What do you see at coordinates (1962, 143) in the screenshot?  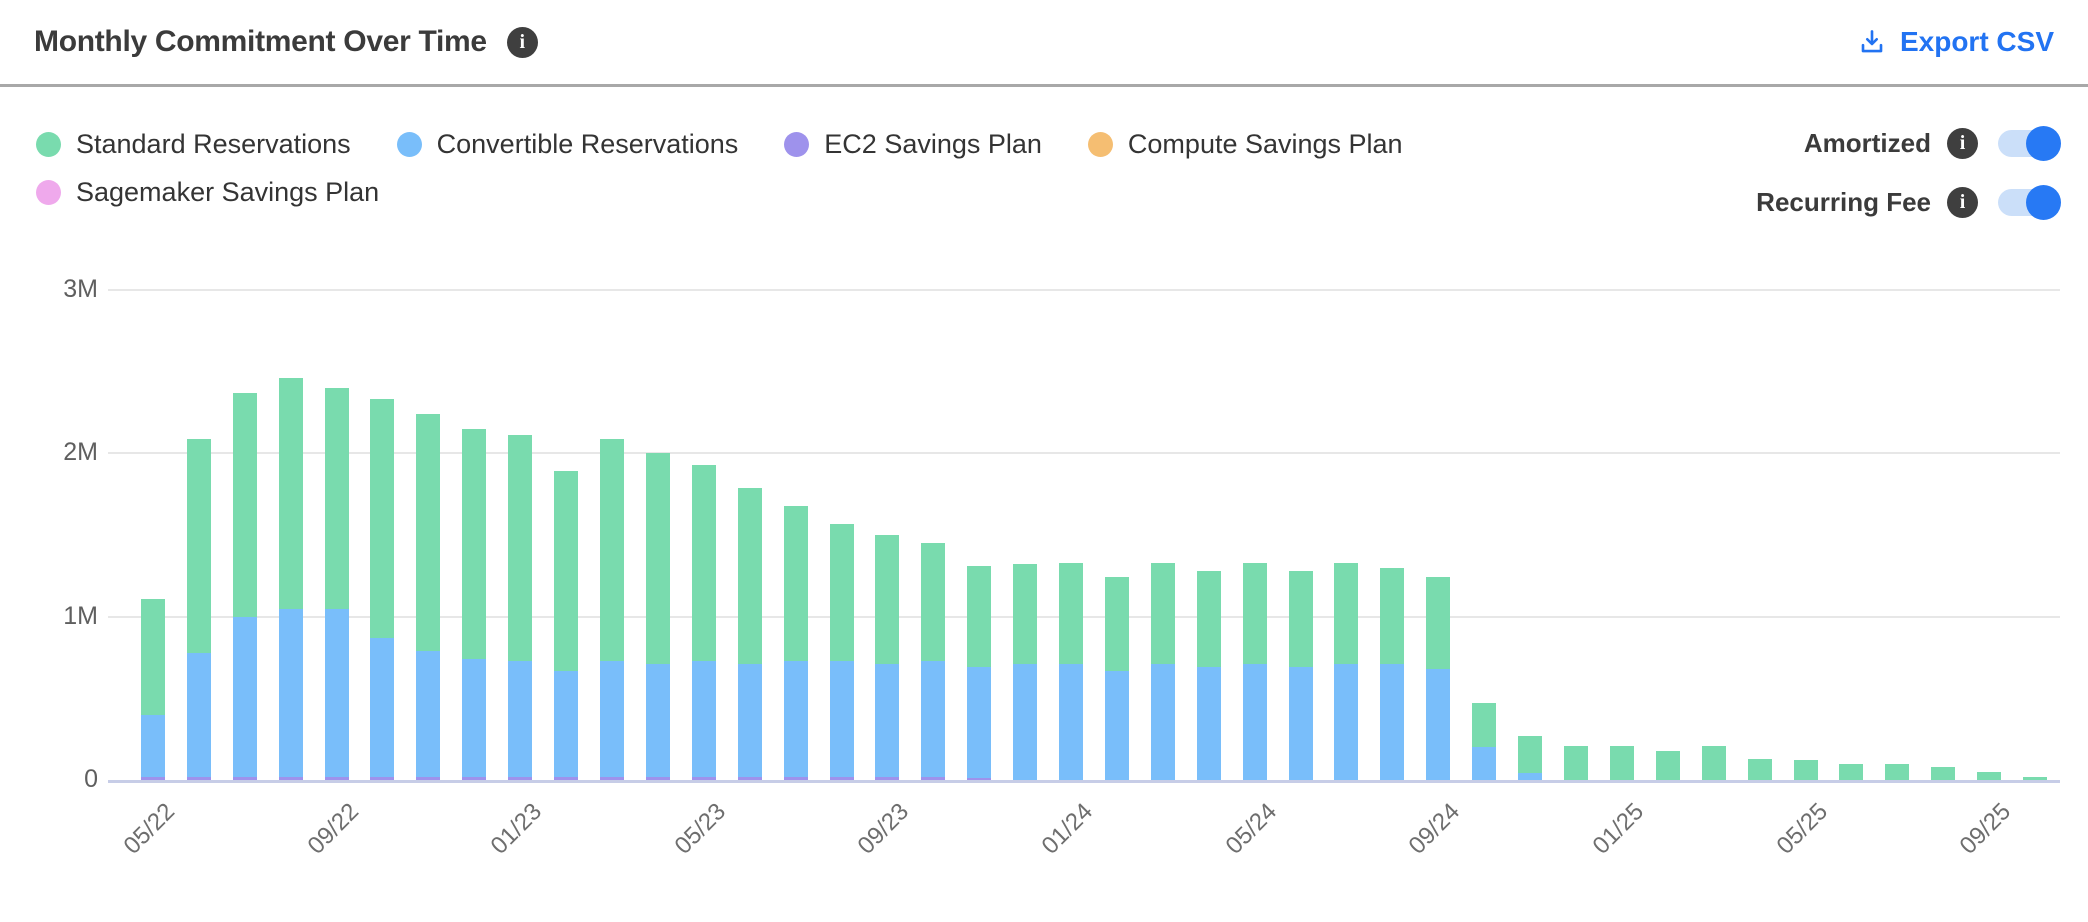 I see `amortized-info-icon: i` at bounding box center [1962, 143].